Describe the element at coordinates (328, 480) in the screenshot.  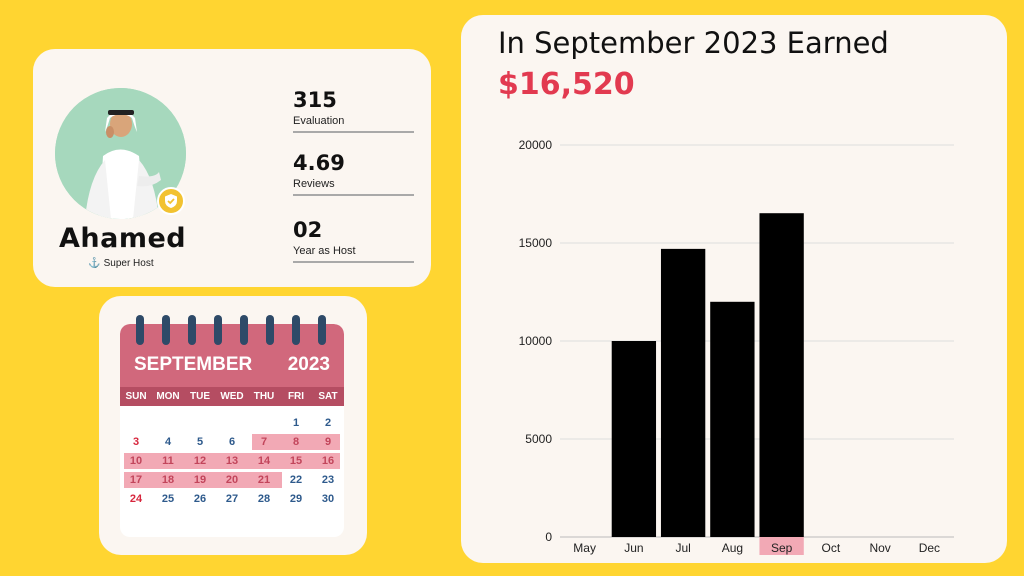
I see `calendar-day: 23` at that location.